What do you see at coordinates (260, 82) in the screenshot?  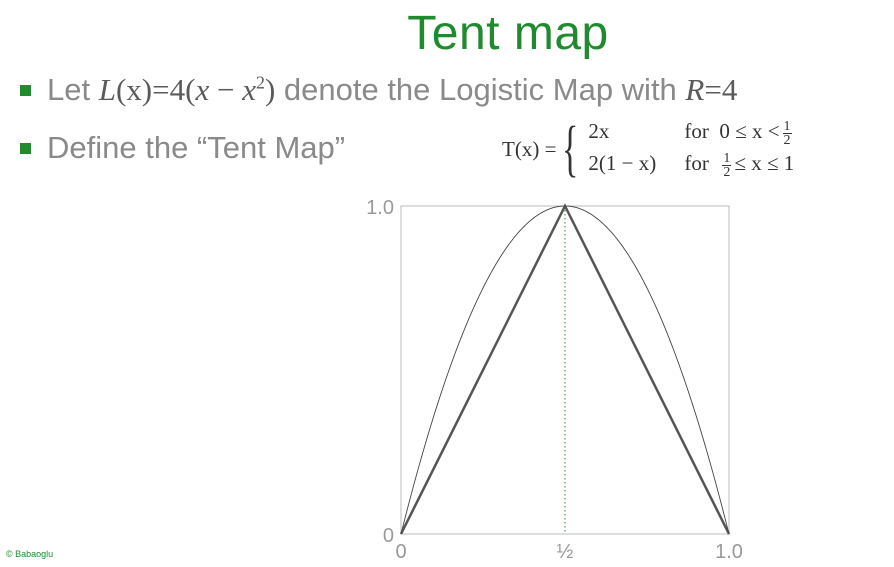 I see `logistic-exponent: 2` at bounding box center [260, 82].